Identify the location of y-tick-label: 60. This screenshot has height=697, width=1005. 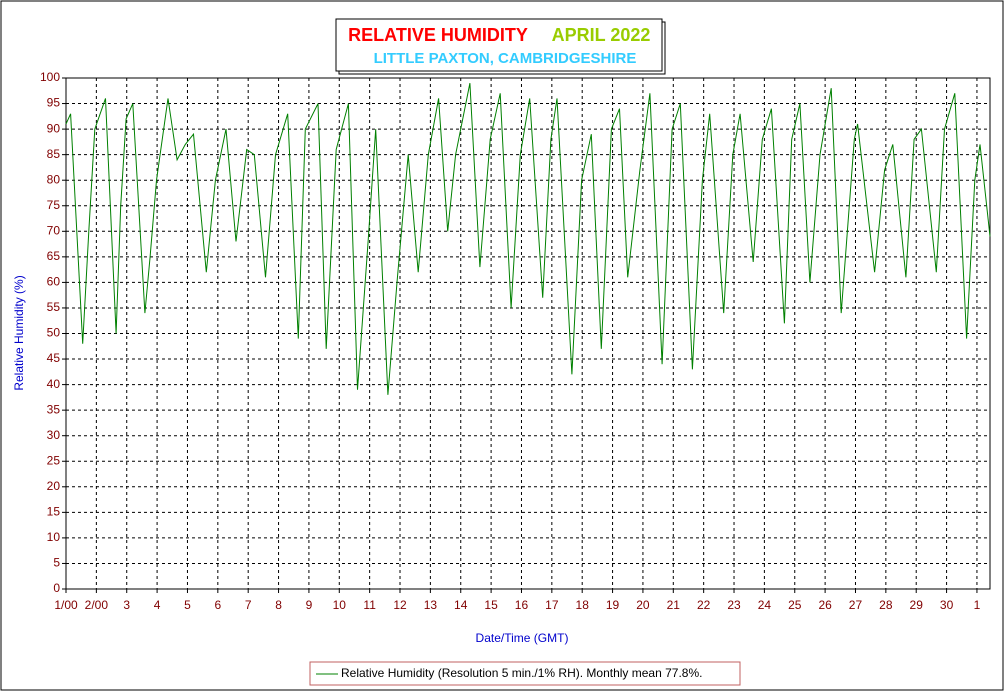
(54, 282).